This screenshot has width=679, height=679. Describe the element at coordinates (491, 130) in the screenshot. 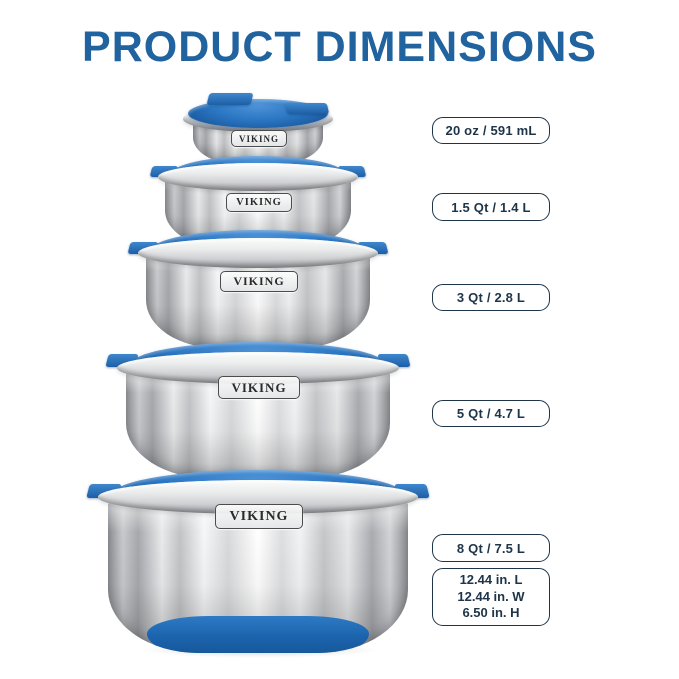

I see `capacity-label-20oz: 20 oz / 591 mL` at that location.